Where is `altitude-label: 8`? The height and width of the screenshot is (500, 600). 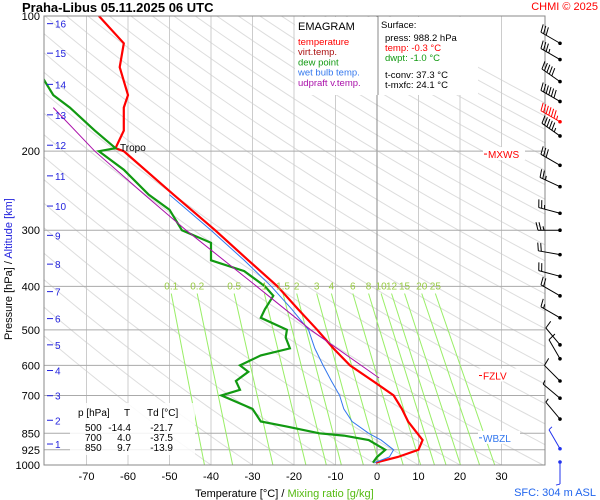 altitude-label: 8 is located at coordinates (58, 265).